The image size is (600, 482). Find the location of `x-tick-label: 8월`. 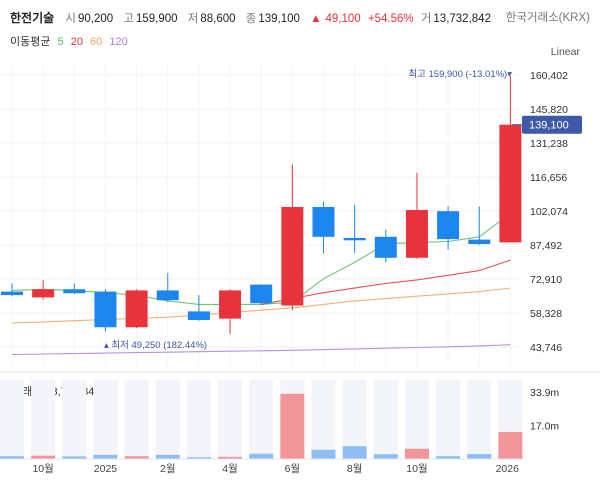

x-tick-label: 8월 is located at coordinates (355, 469).